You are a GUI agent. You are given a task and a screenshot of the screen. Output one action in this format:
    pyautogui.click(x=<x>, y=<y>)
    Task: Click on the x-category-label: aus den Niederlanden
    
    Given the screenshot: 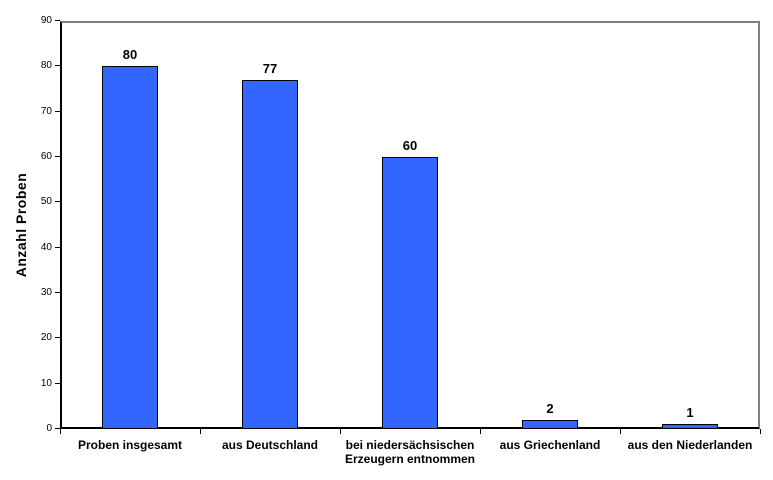 What is the action you would take?
    pyautogui.click(x=690, y=445)
    